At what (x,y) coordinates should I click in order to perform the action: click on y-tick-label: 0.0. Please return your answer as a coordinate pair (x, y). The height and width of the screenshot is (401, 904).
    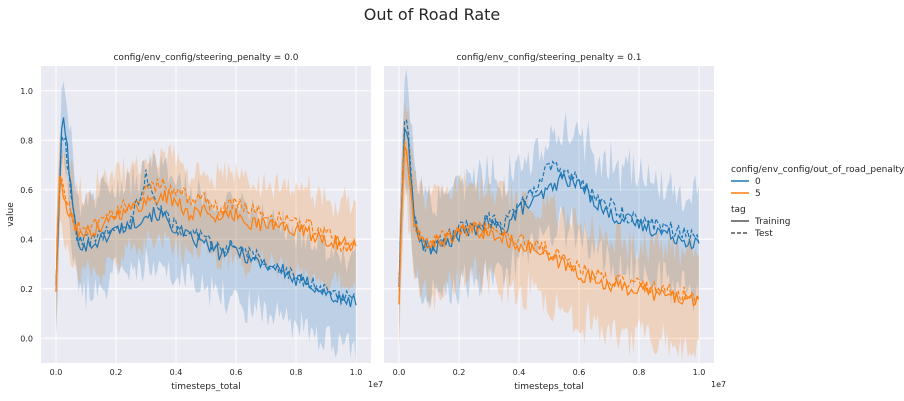
    Looking at the image, I should click on (26, 338).